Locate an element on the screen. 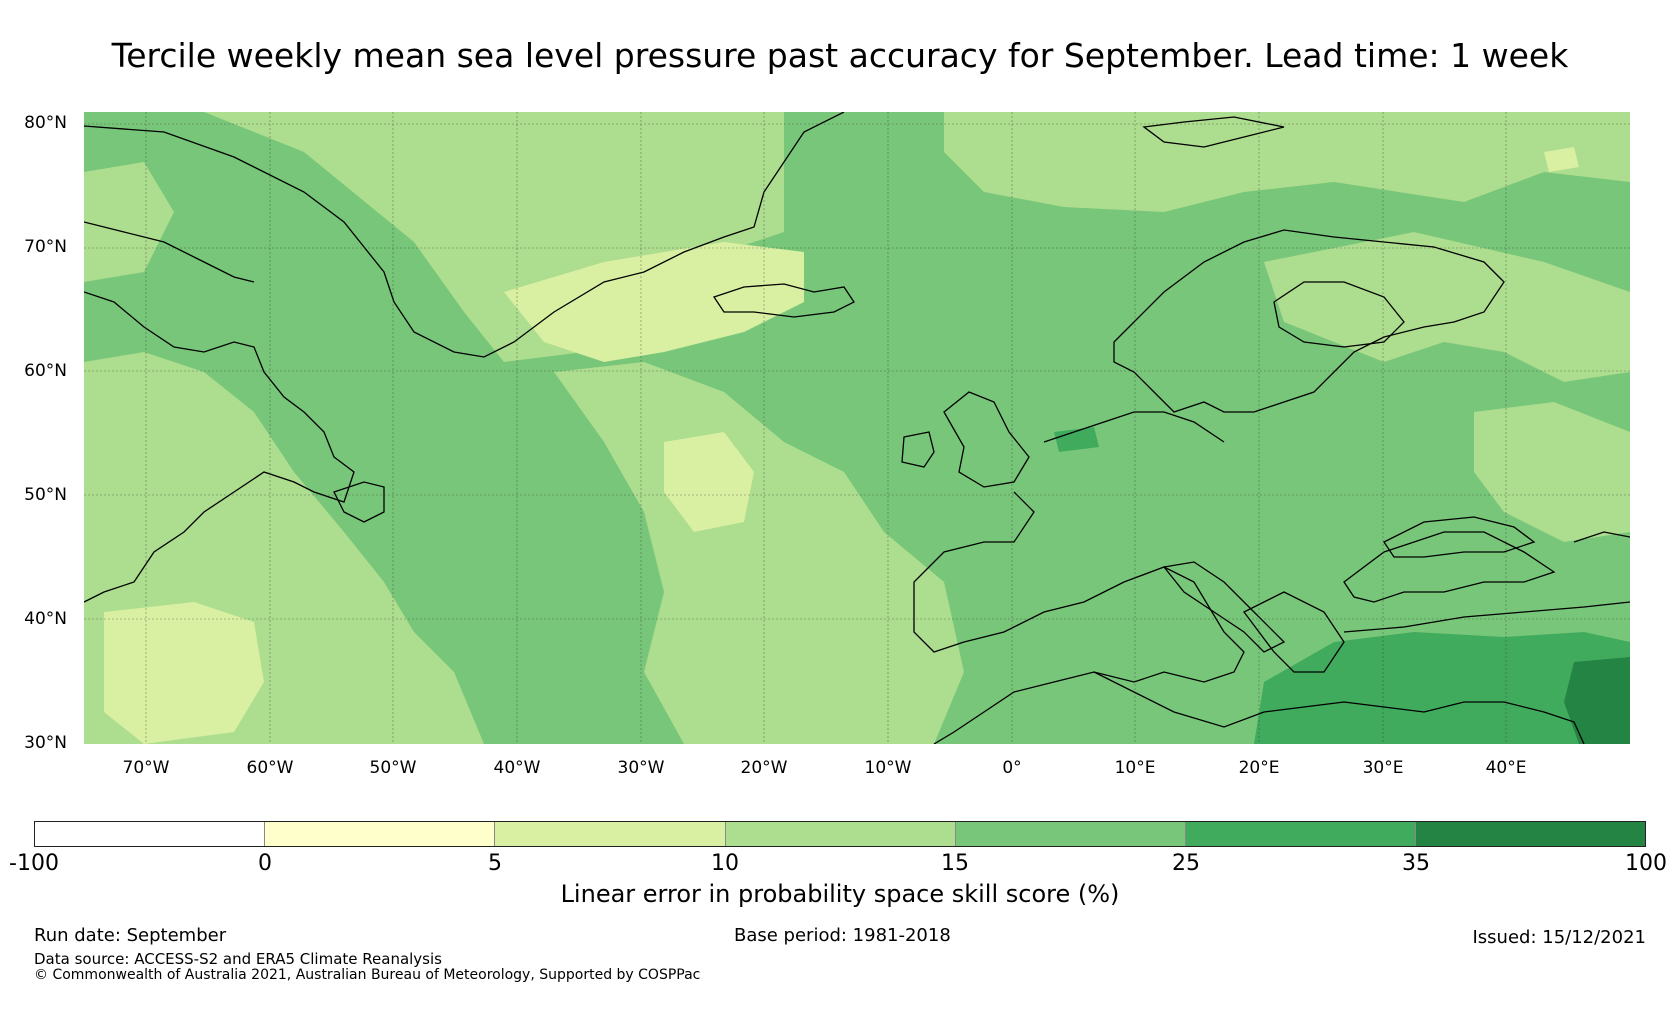 The width and height of the screenshot is (1680, 1020). lon-label-50w: 50°W is located at coordinates (393, 768).